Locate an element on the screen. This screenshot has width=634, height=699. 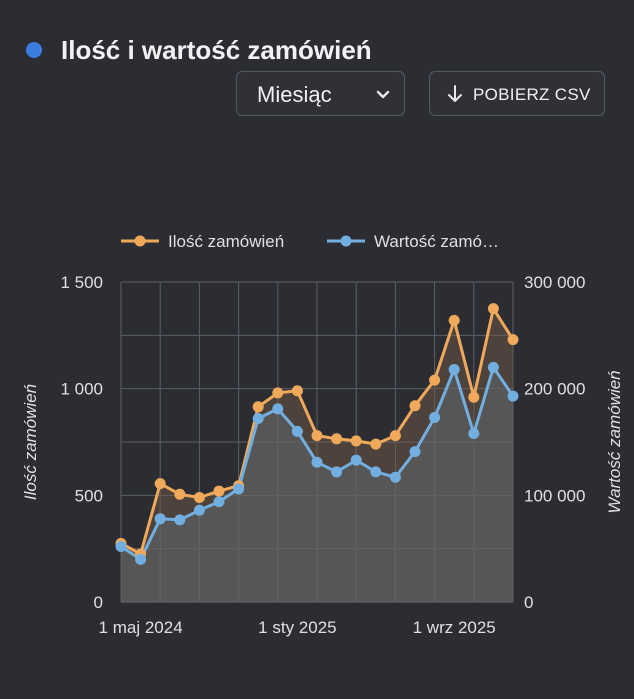
y-right-tick-label: 100 000 is located at coordinates (554, 495).